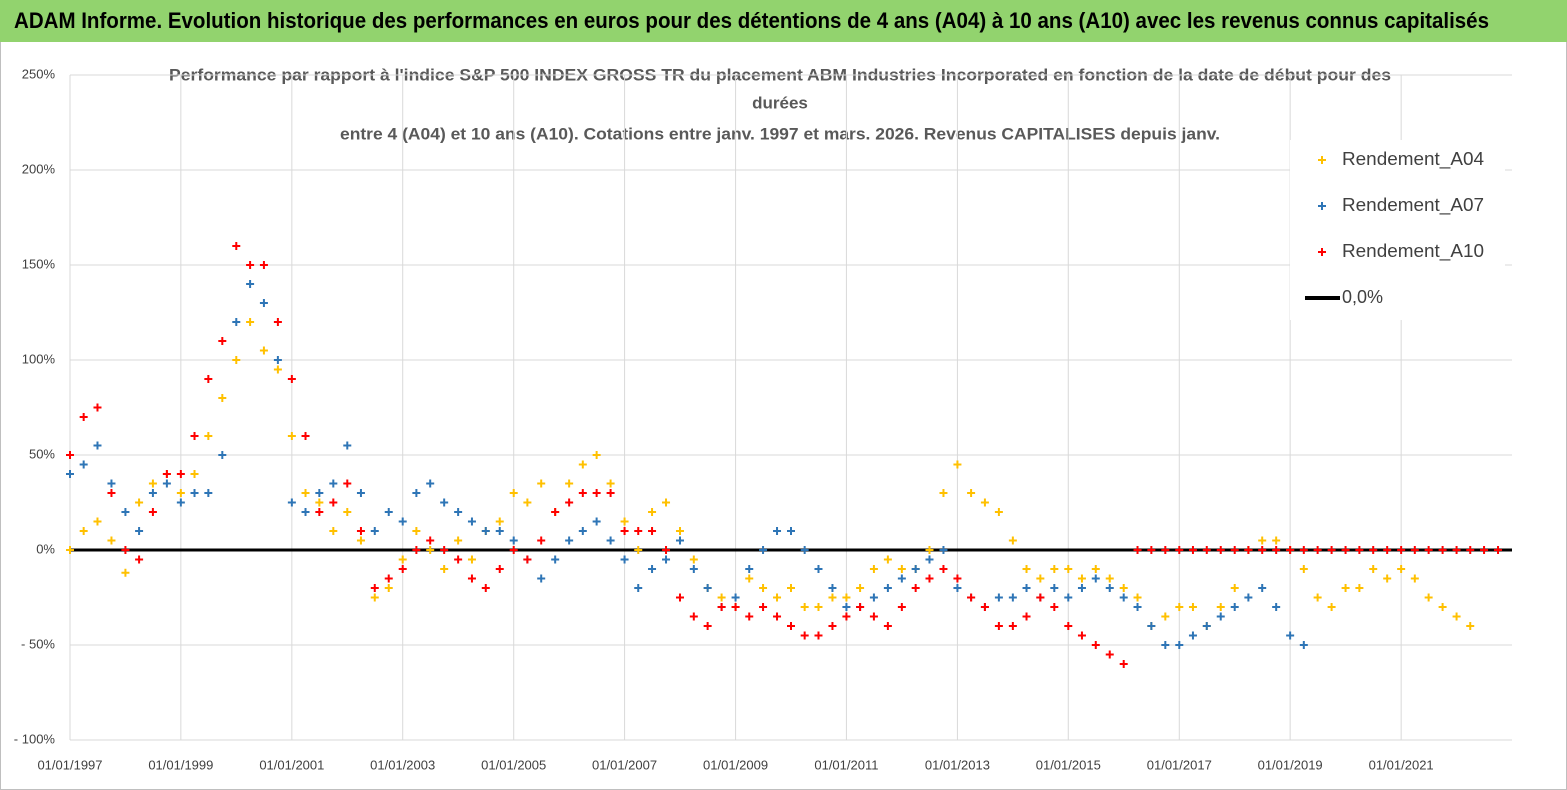 The image size is (1567, 790). Describe the element at coordinates (1362, 297) in the screenshot. I see `legend-label: 0,0%` at that location.